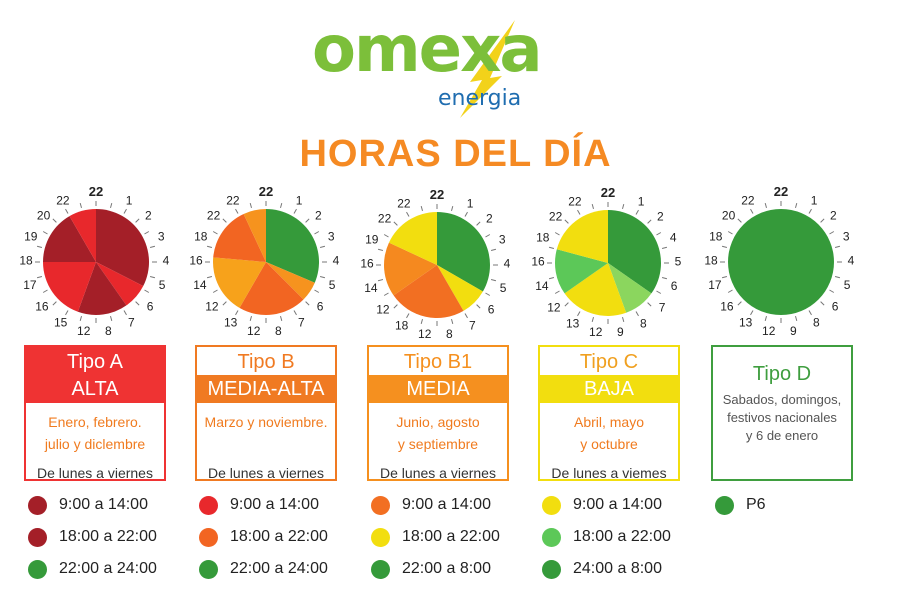 This screenshot has width=911, height=607. I want to click on legend-text: P6, so click(756, 504).